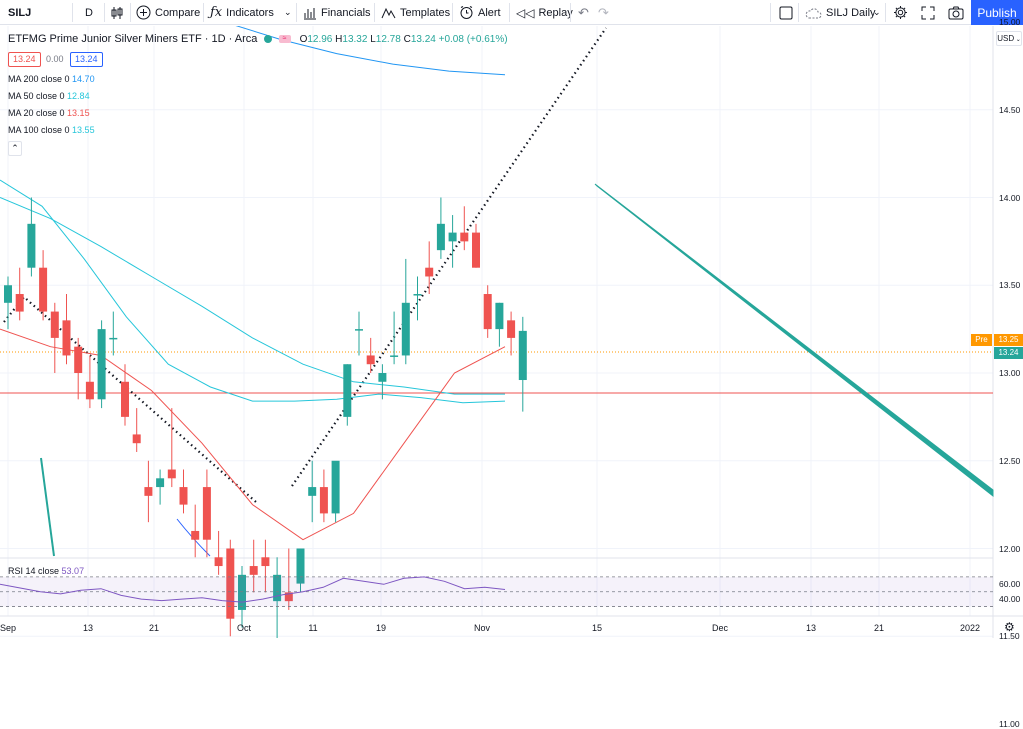 The height and width of the screenshot is (729, 1023). I want to click on layout-name-label: SILJ Daily, so click(851, 12).